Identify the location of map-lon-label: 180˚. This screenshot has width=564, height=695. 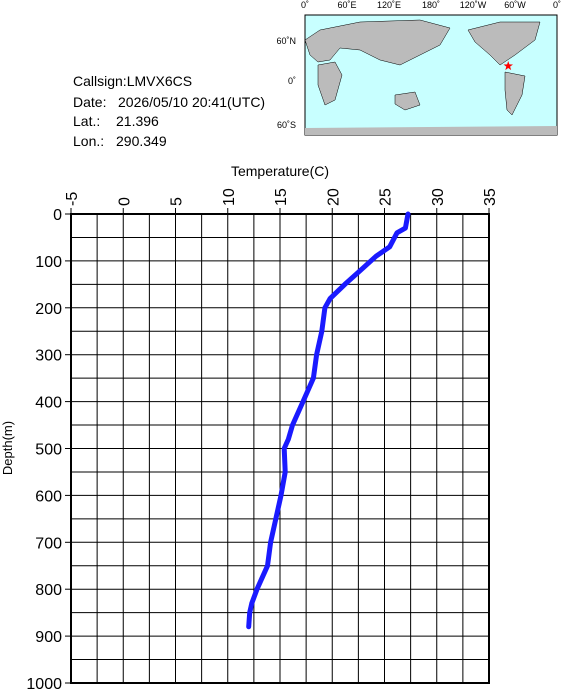
(431, 5).